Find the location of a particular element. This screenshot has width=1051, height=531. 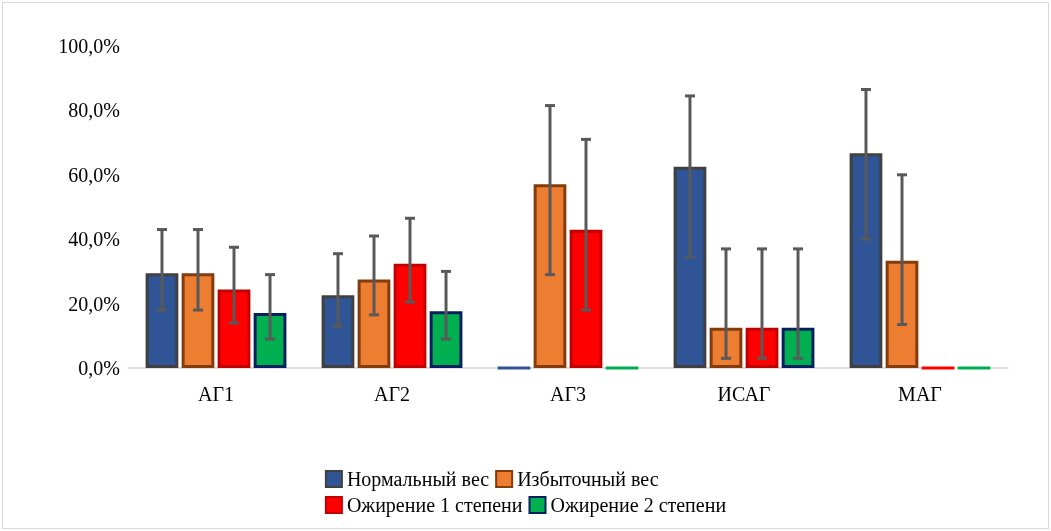

x-tick-label: ИСАГ is located at coordinates (744, 394).